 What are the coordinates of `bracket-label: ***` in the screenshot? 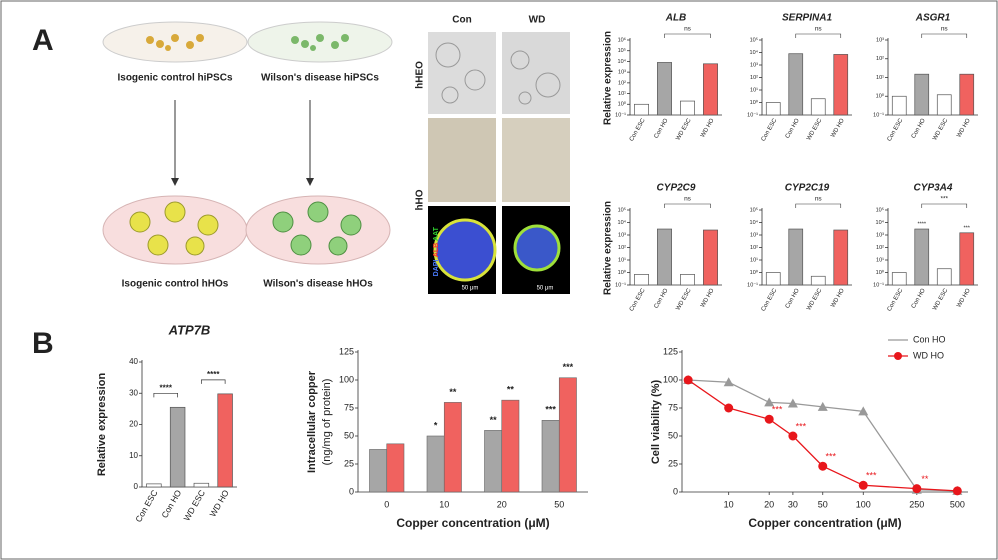 It's located at (944, 199).